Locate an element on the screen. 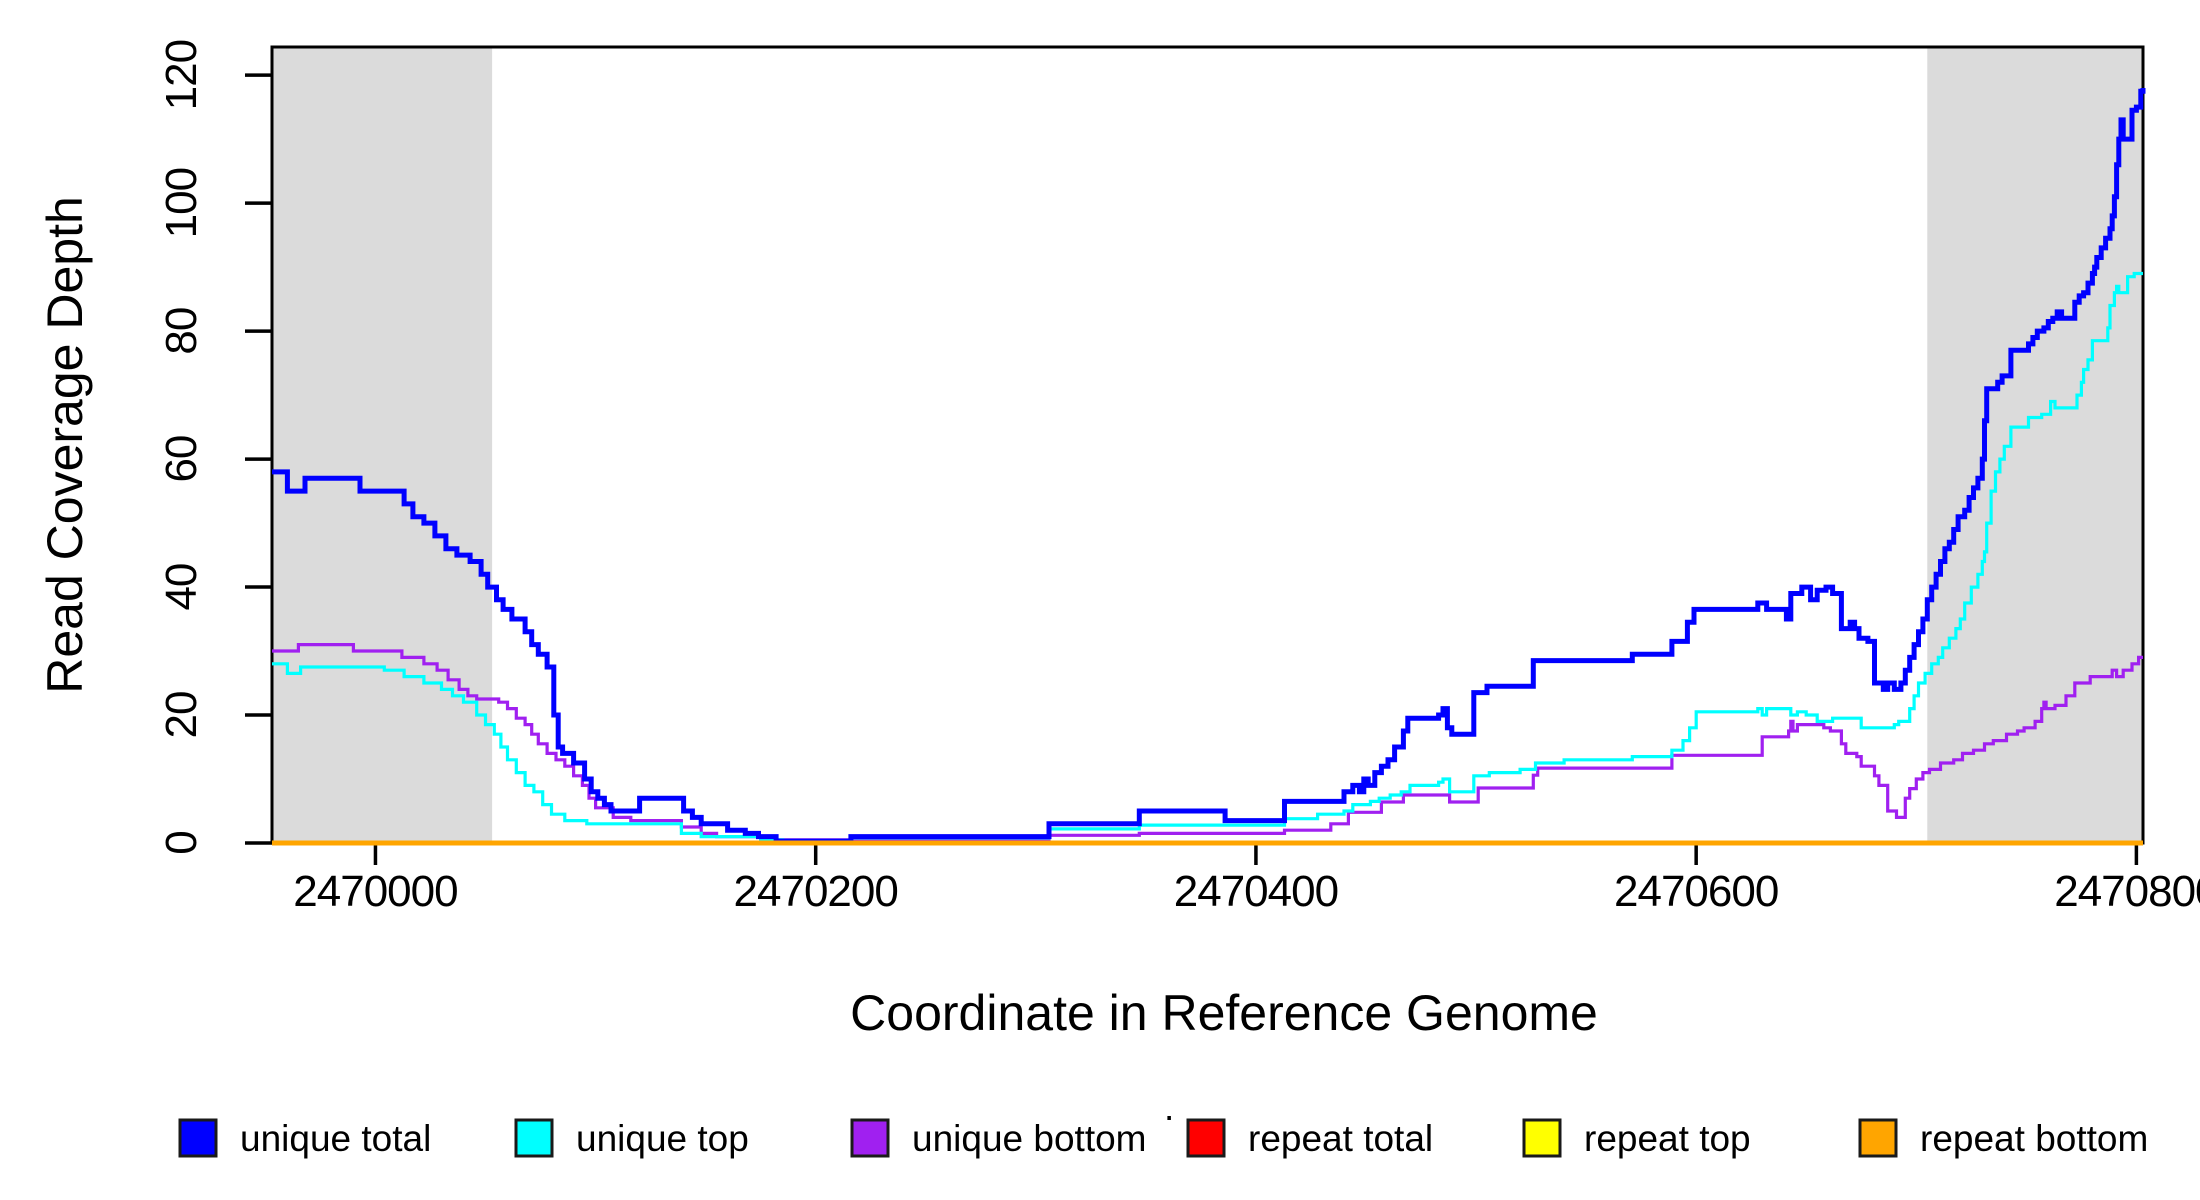 The image size is (2200, 1200). legend-item-unique-top: unique top is located at coordinates (631, 1138).